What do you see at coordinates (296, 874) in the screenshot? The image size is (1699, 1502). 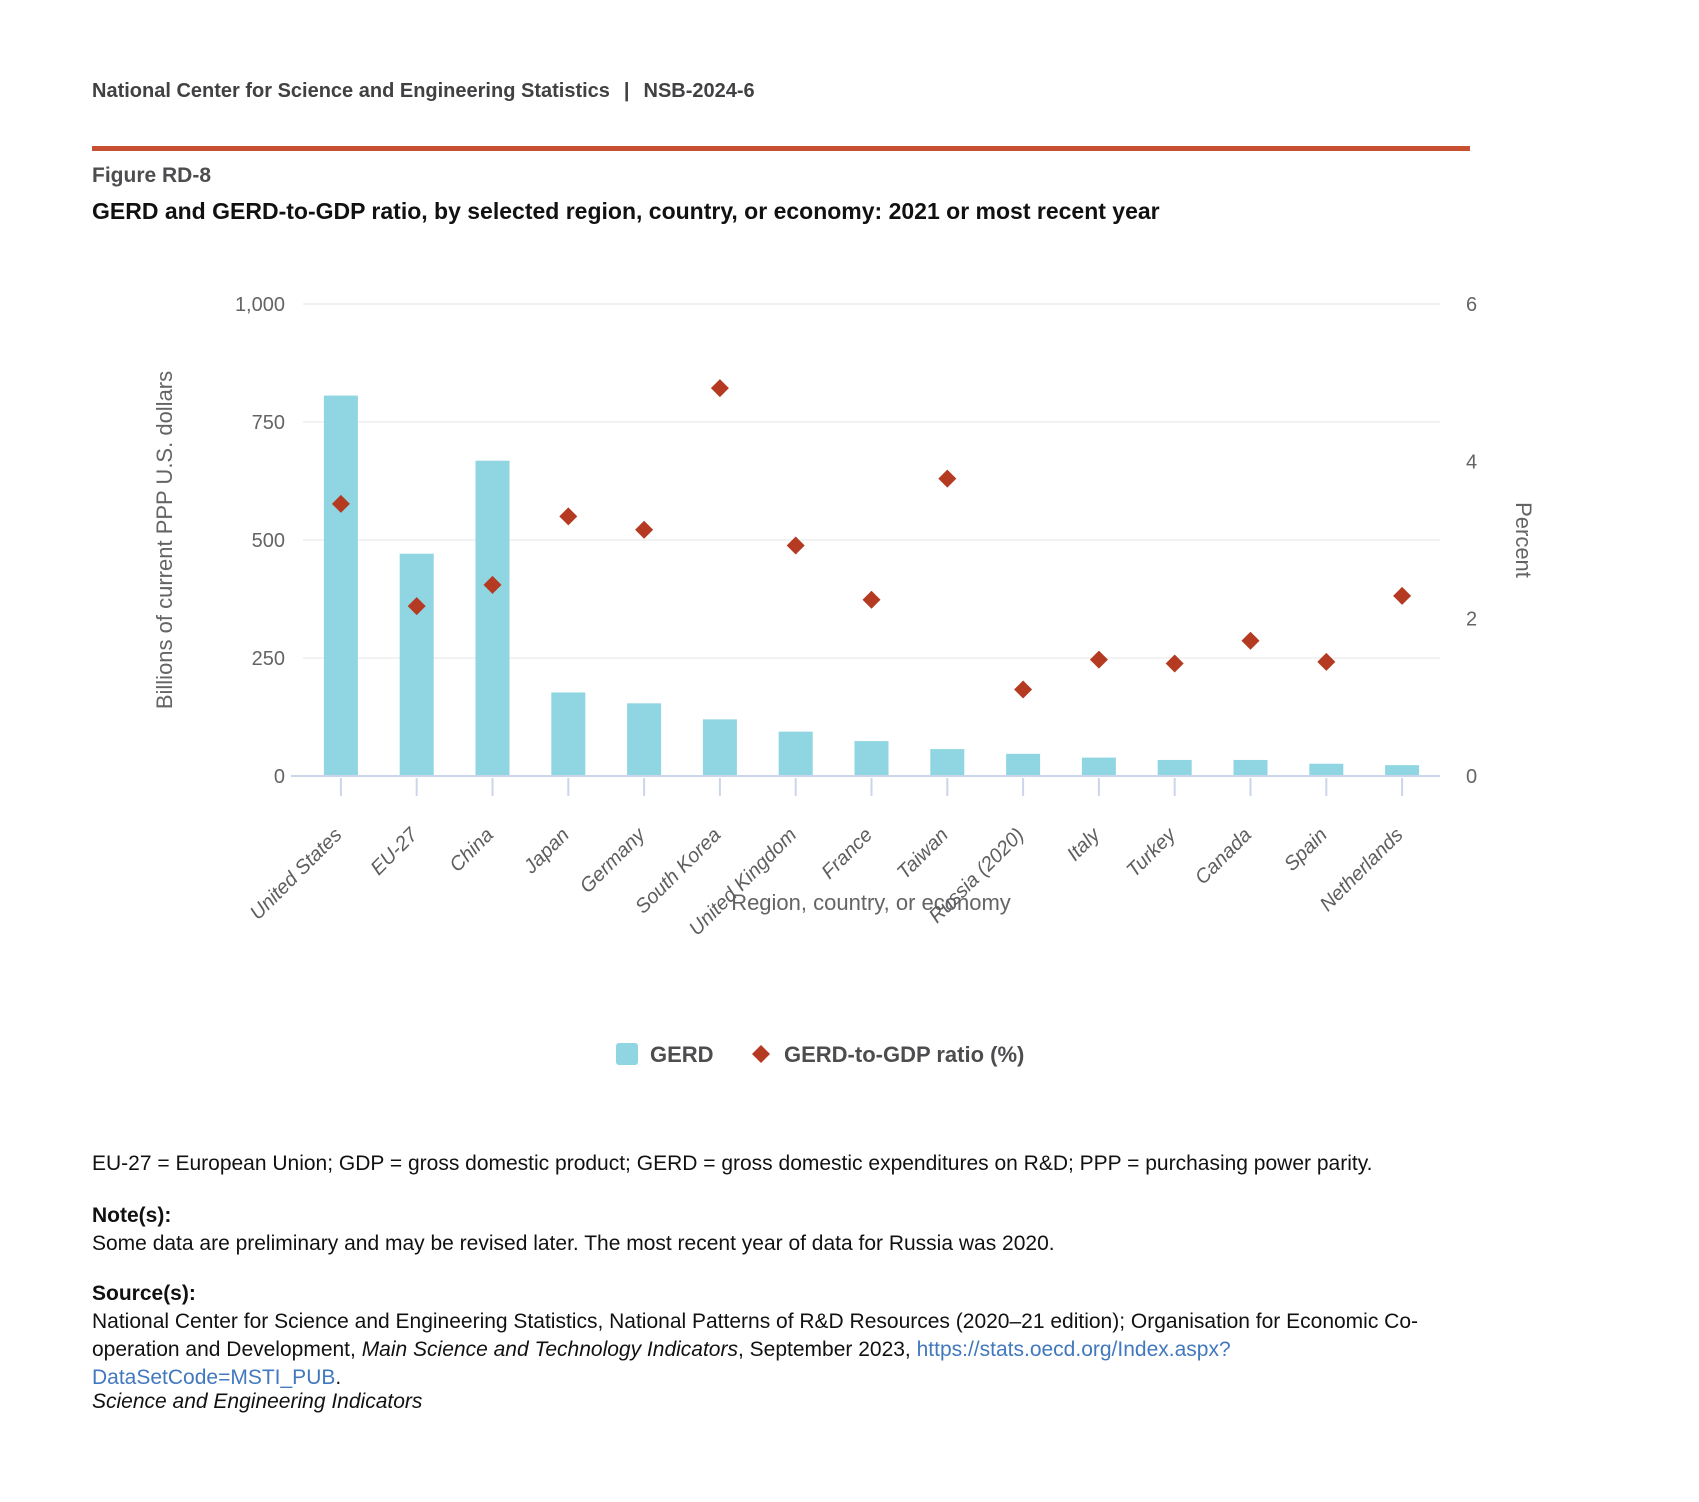 I see `x-label-united-states: United States` at bounding box center [296, 874].